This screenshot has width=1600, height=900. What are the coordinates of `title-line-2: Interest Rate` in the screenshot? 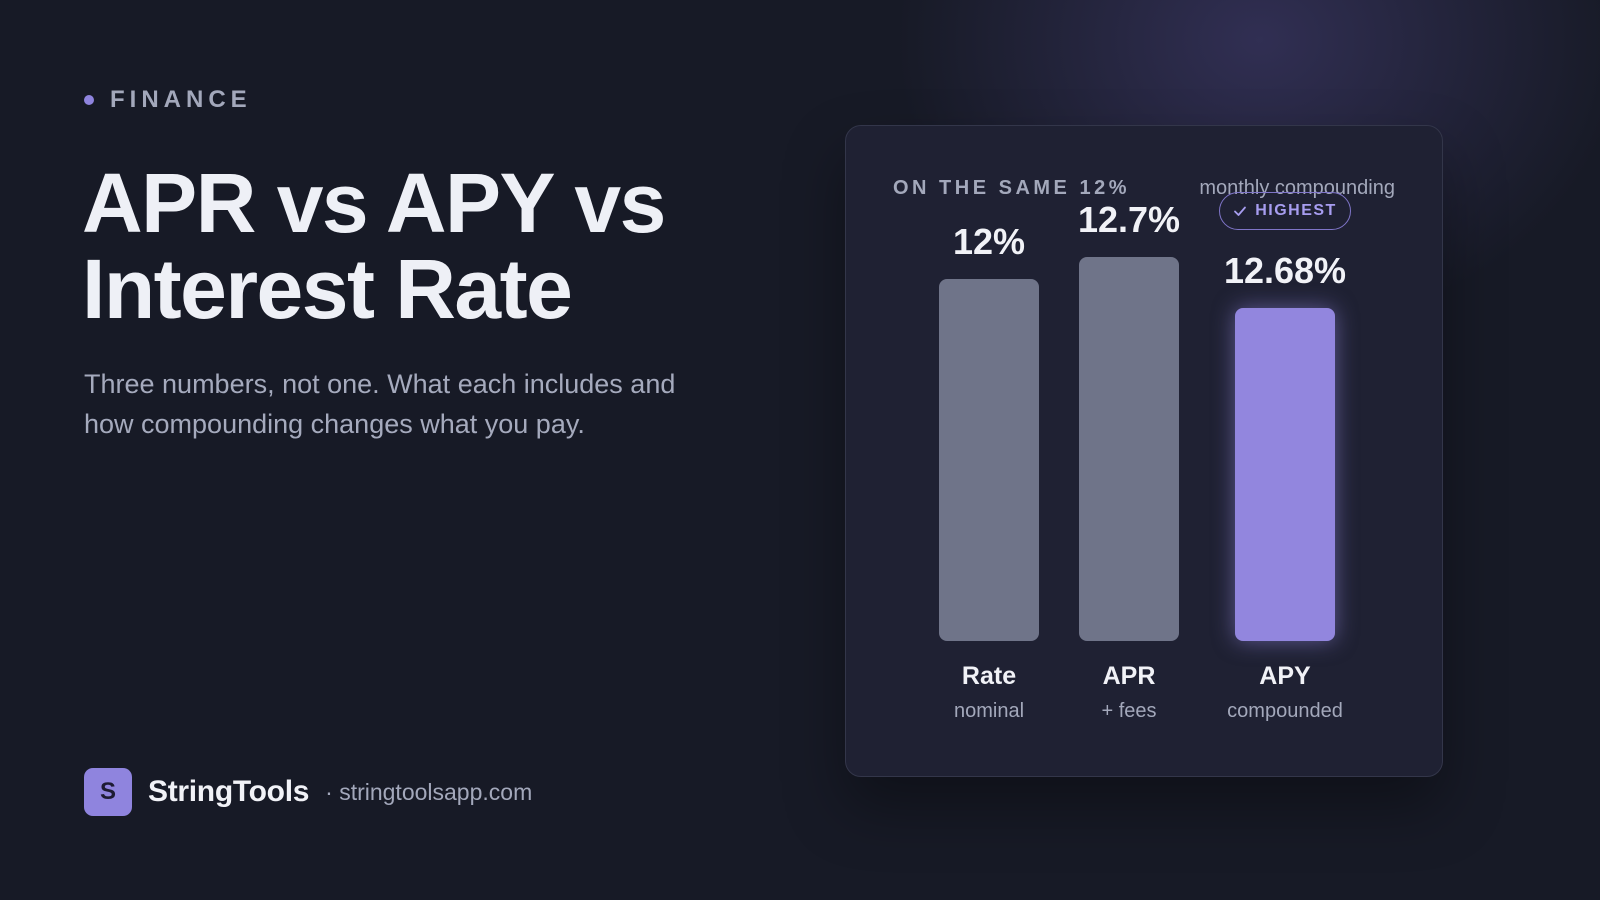 It's located at (327, 289).